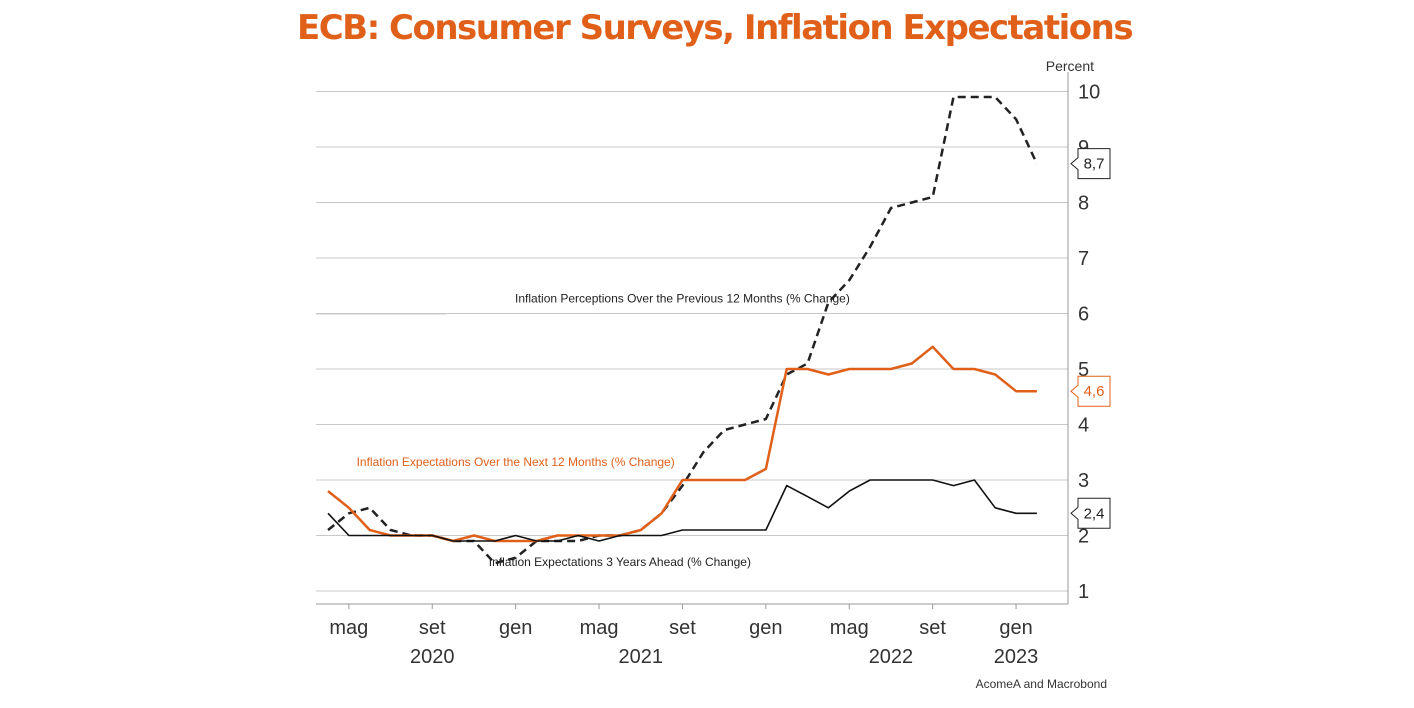 Image resolution: width=1414 pixels, height=708 pixels. I want to click on y-tick-label-7: 7, so click(1083, 259).